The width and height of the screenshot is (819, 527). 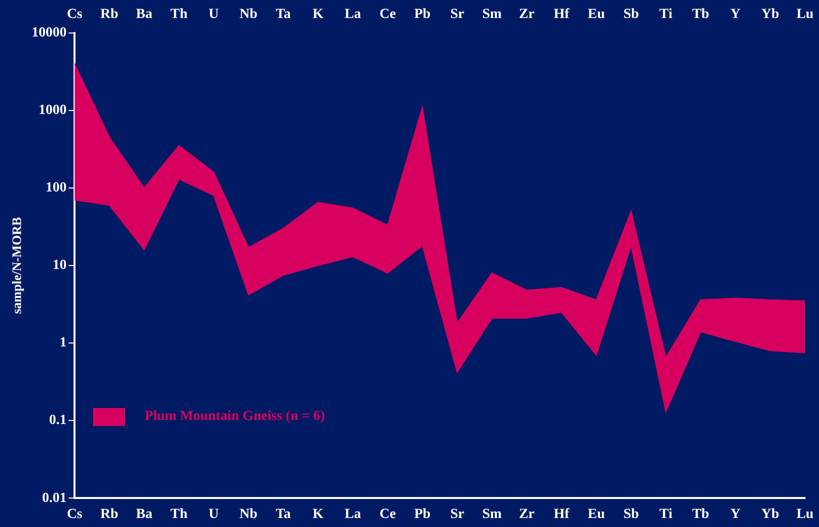 I want to click on category-label: Y, so click(x=735, y=14).